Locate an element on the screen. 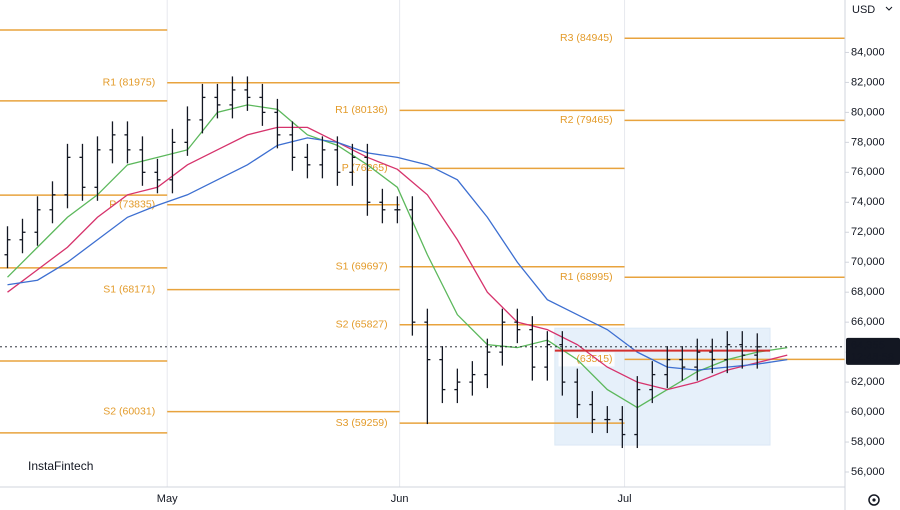 The width and height of the screenshot is (900, 510). pivot-label: R1 (81975) is located at coordinates (129, 83).